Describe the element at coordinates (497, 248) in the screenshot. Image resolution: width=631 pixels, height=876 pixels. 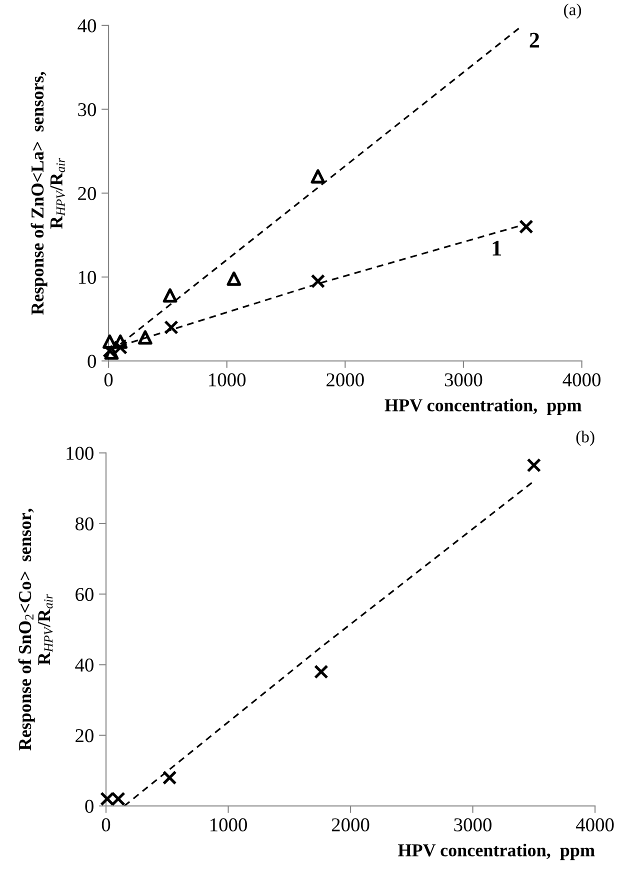
I see `annotation: 1` at that location.